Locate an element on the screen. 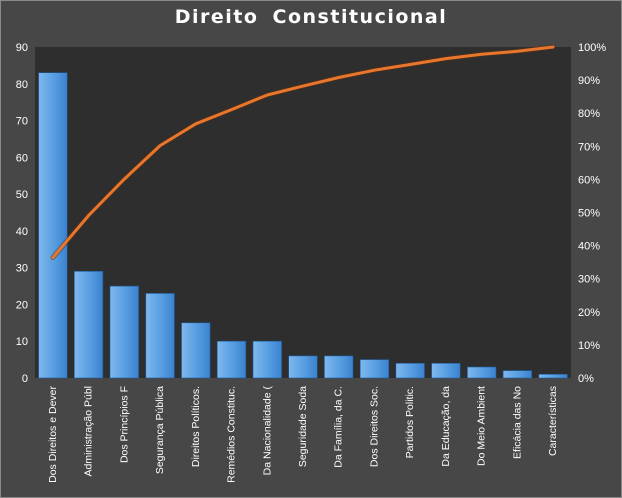  x-category-label: Segurança Pública is located at coordinates (160, 430).